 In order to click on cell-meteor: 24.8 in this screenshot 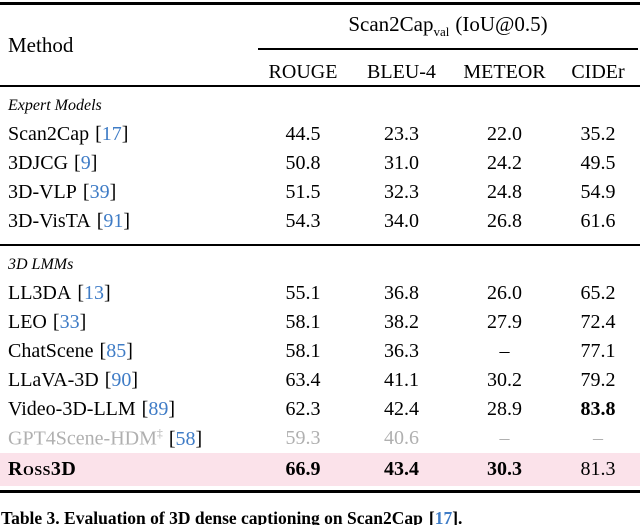, I will do `click(504, 192)`.